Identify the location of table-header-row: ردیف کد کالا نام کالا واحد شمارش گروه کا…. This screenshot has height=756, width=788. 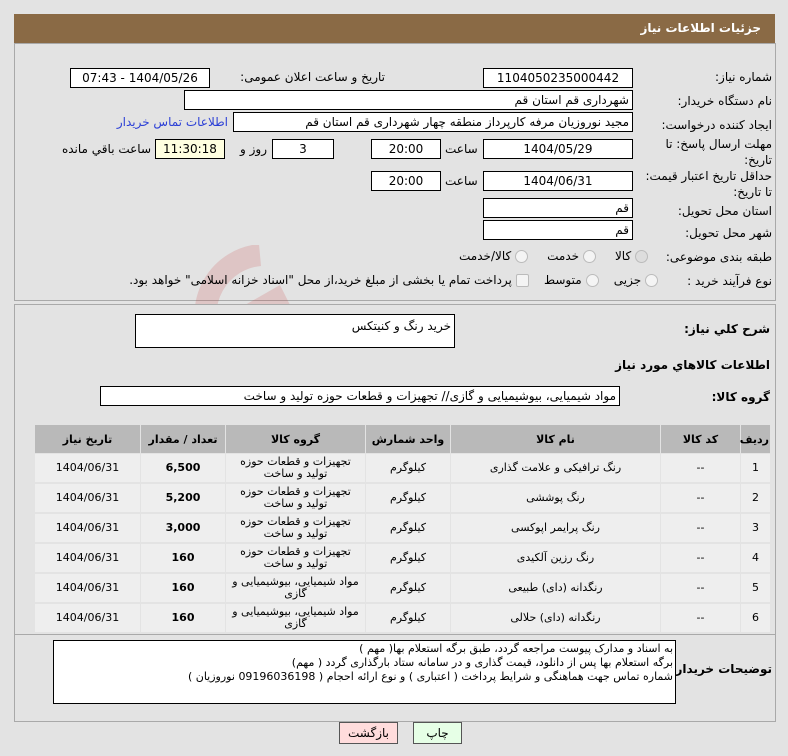
(402, 439).